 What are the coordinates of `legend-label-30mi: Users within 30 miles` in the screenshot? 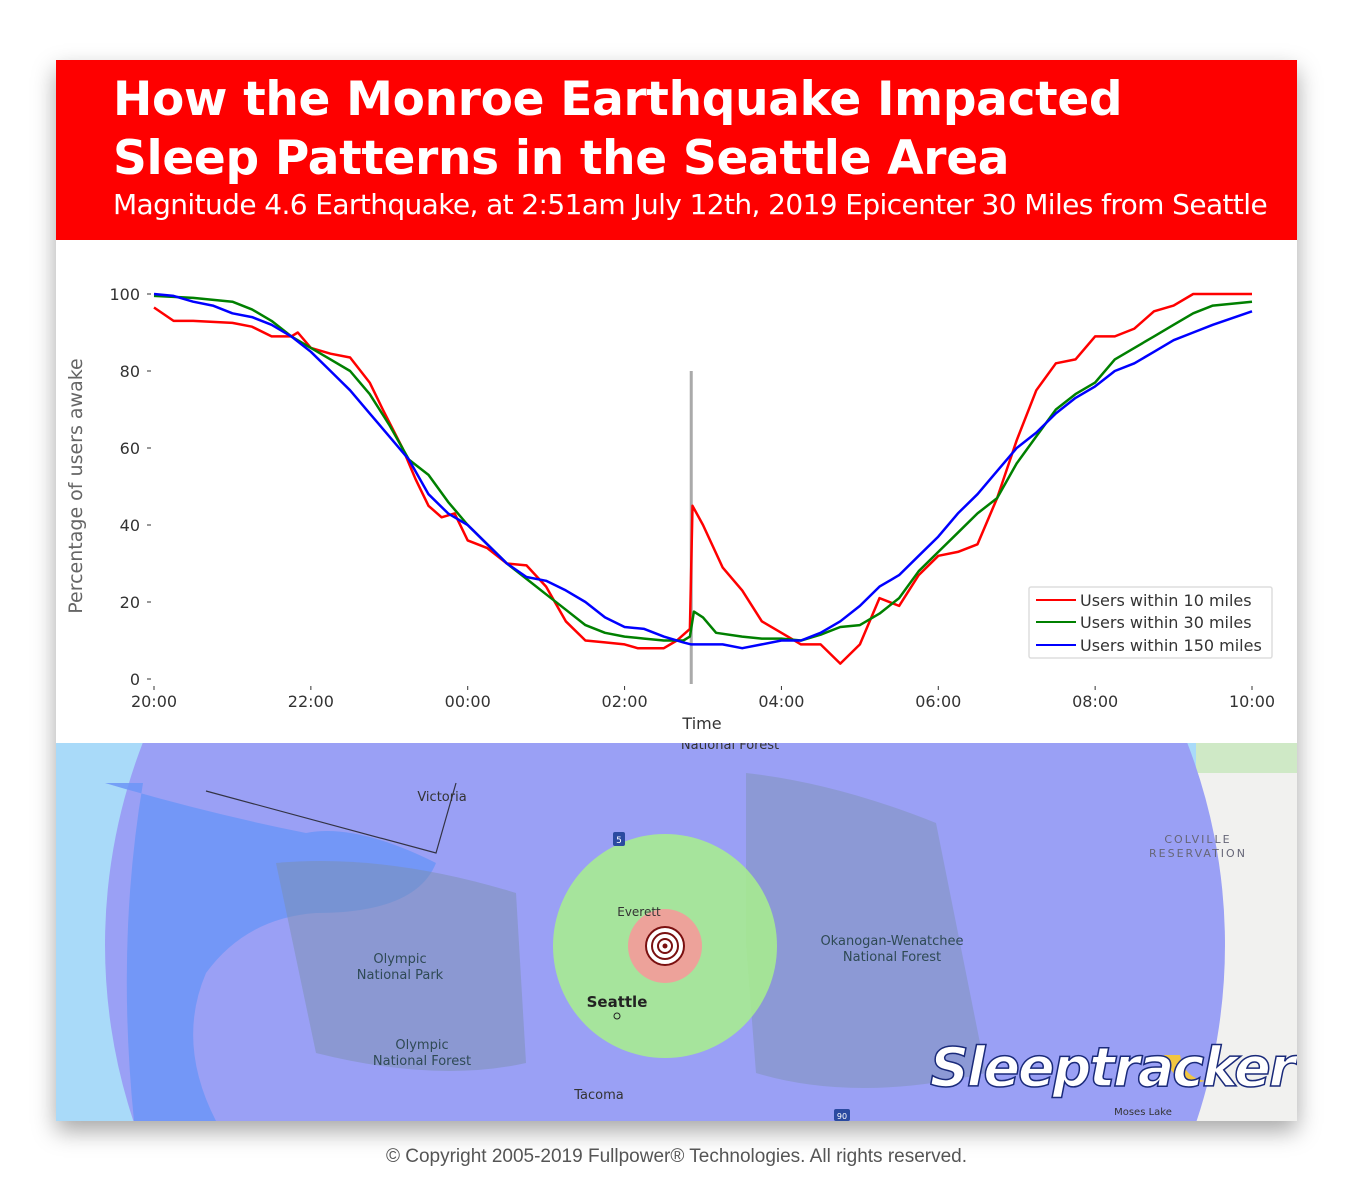 It's located at (1166, 622).